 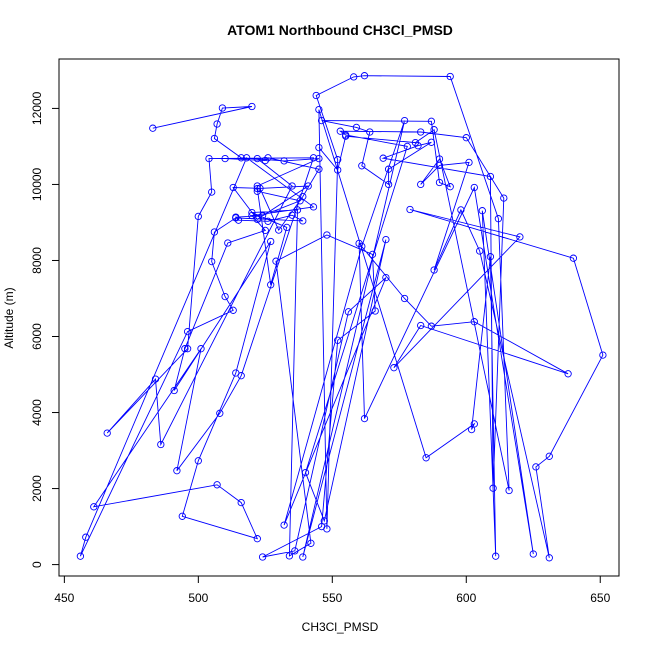 I want to click on y-tick-label: 4000, so click(x=37, y=412).